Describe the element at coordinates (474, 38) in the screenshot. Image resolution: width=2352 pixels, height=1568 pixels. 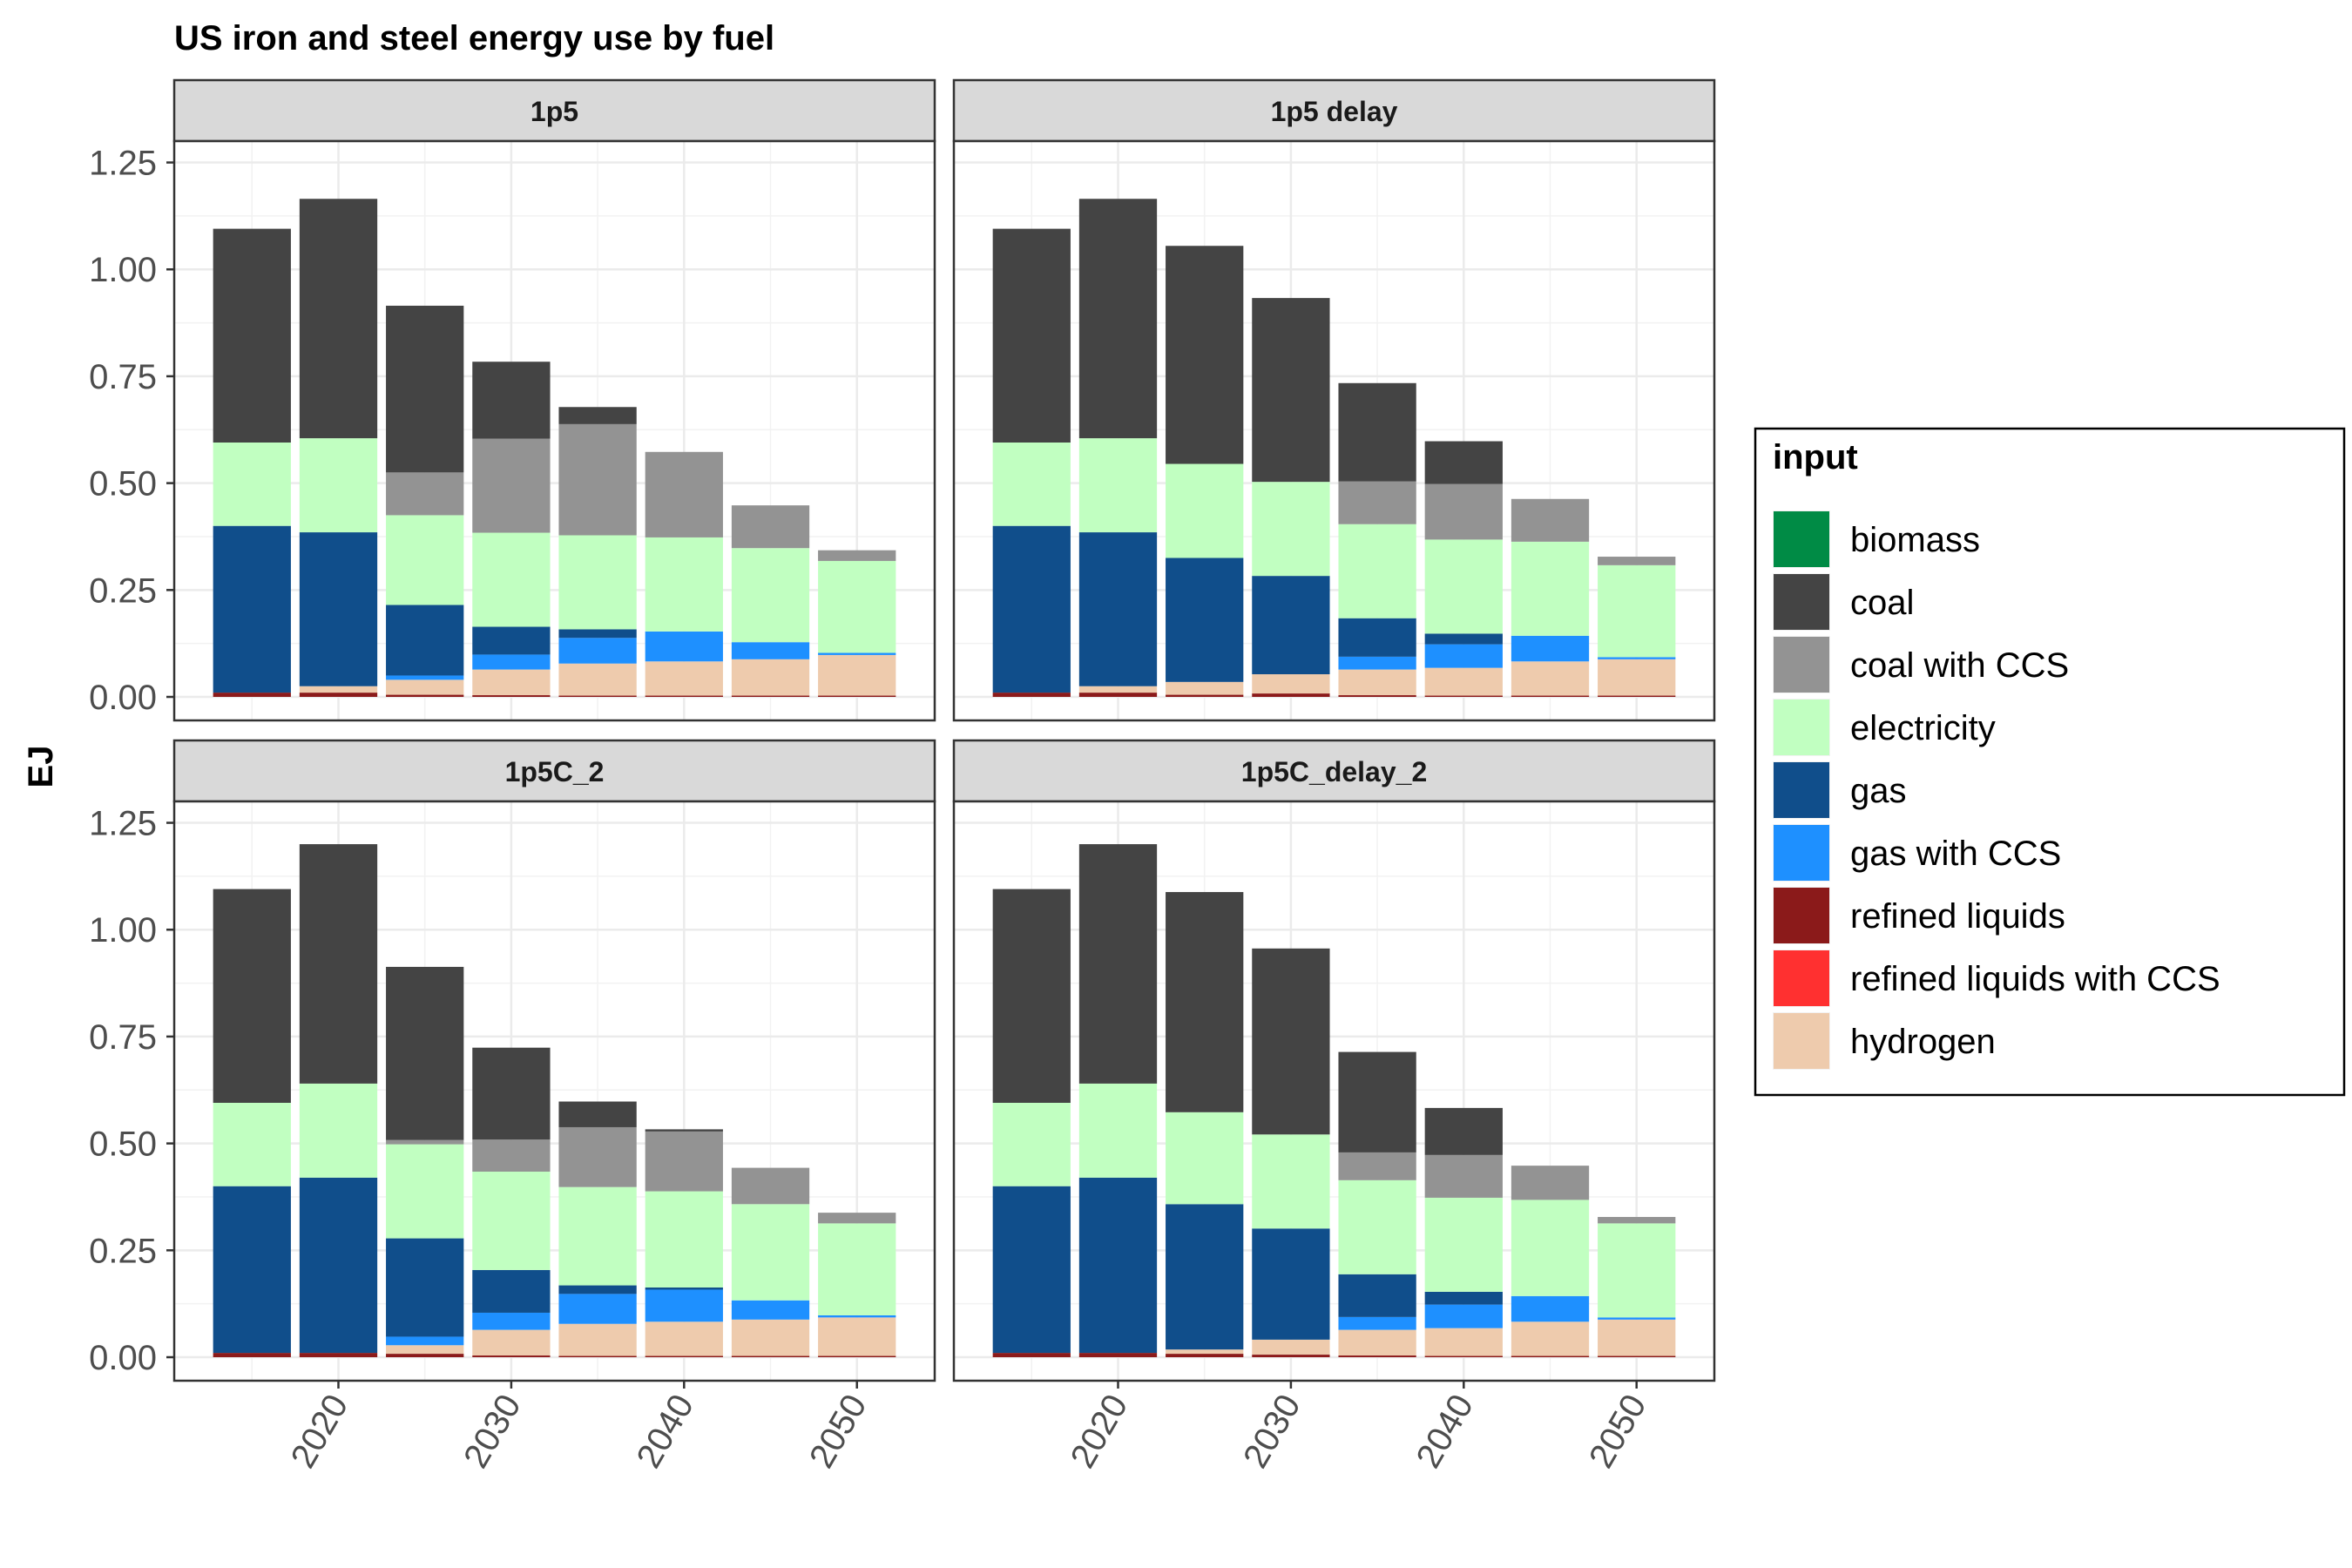
I see `chart-title: US iron and steel energy use by fuel` at that location.